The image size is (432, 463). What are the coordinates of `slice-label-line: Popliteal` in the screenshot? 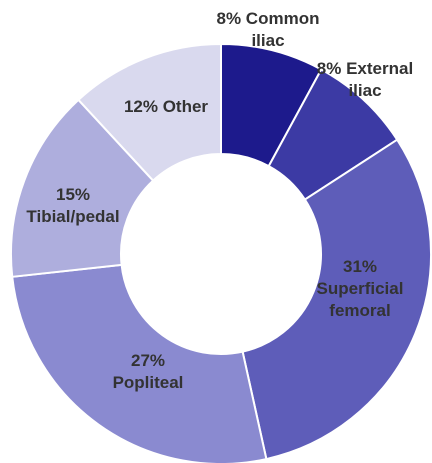 It's located at (148, 382).